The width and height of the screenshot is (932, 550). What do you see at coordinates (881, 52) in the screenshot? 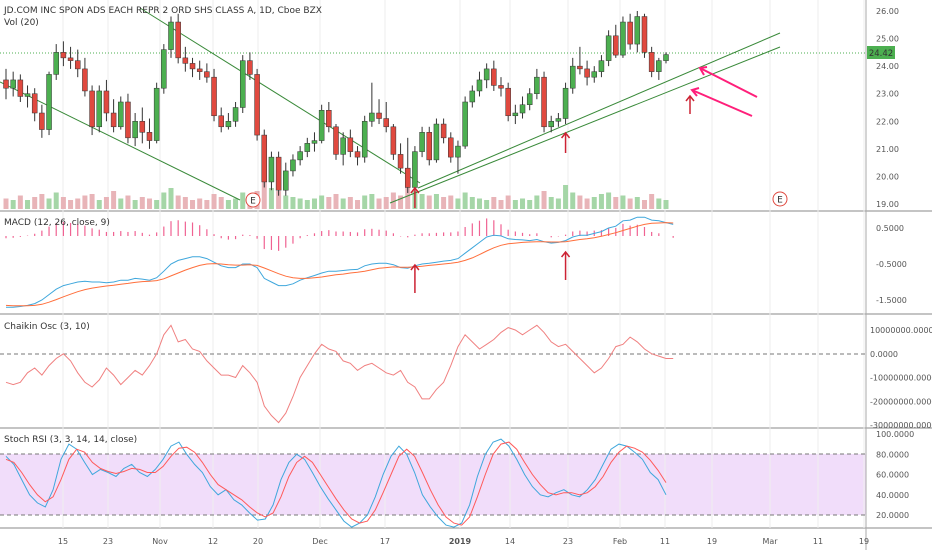
I see `last-price-badge: 24.42` at bounding box center [881, 52].